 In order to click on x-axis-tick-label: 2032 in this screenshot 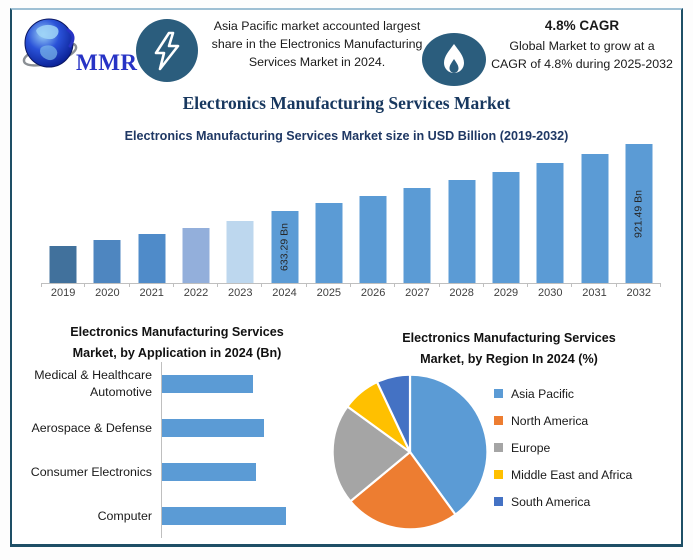, I will do `click(639, 293)`.